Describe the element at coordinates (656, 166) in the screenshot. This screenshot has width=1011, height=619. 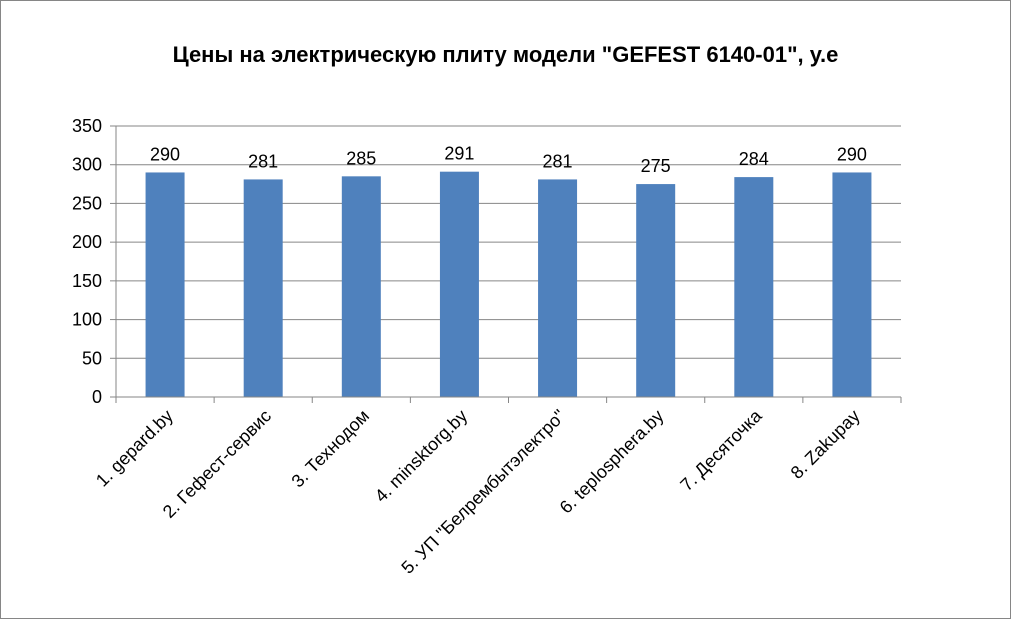
I see `data-label: 275` at that location.